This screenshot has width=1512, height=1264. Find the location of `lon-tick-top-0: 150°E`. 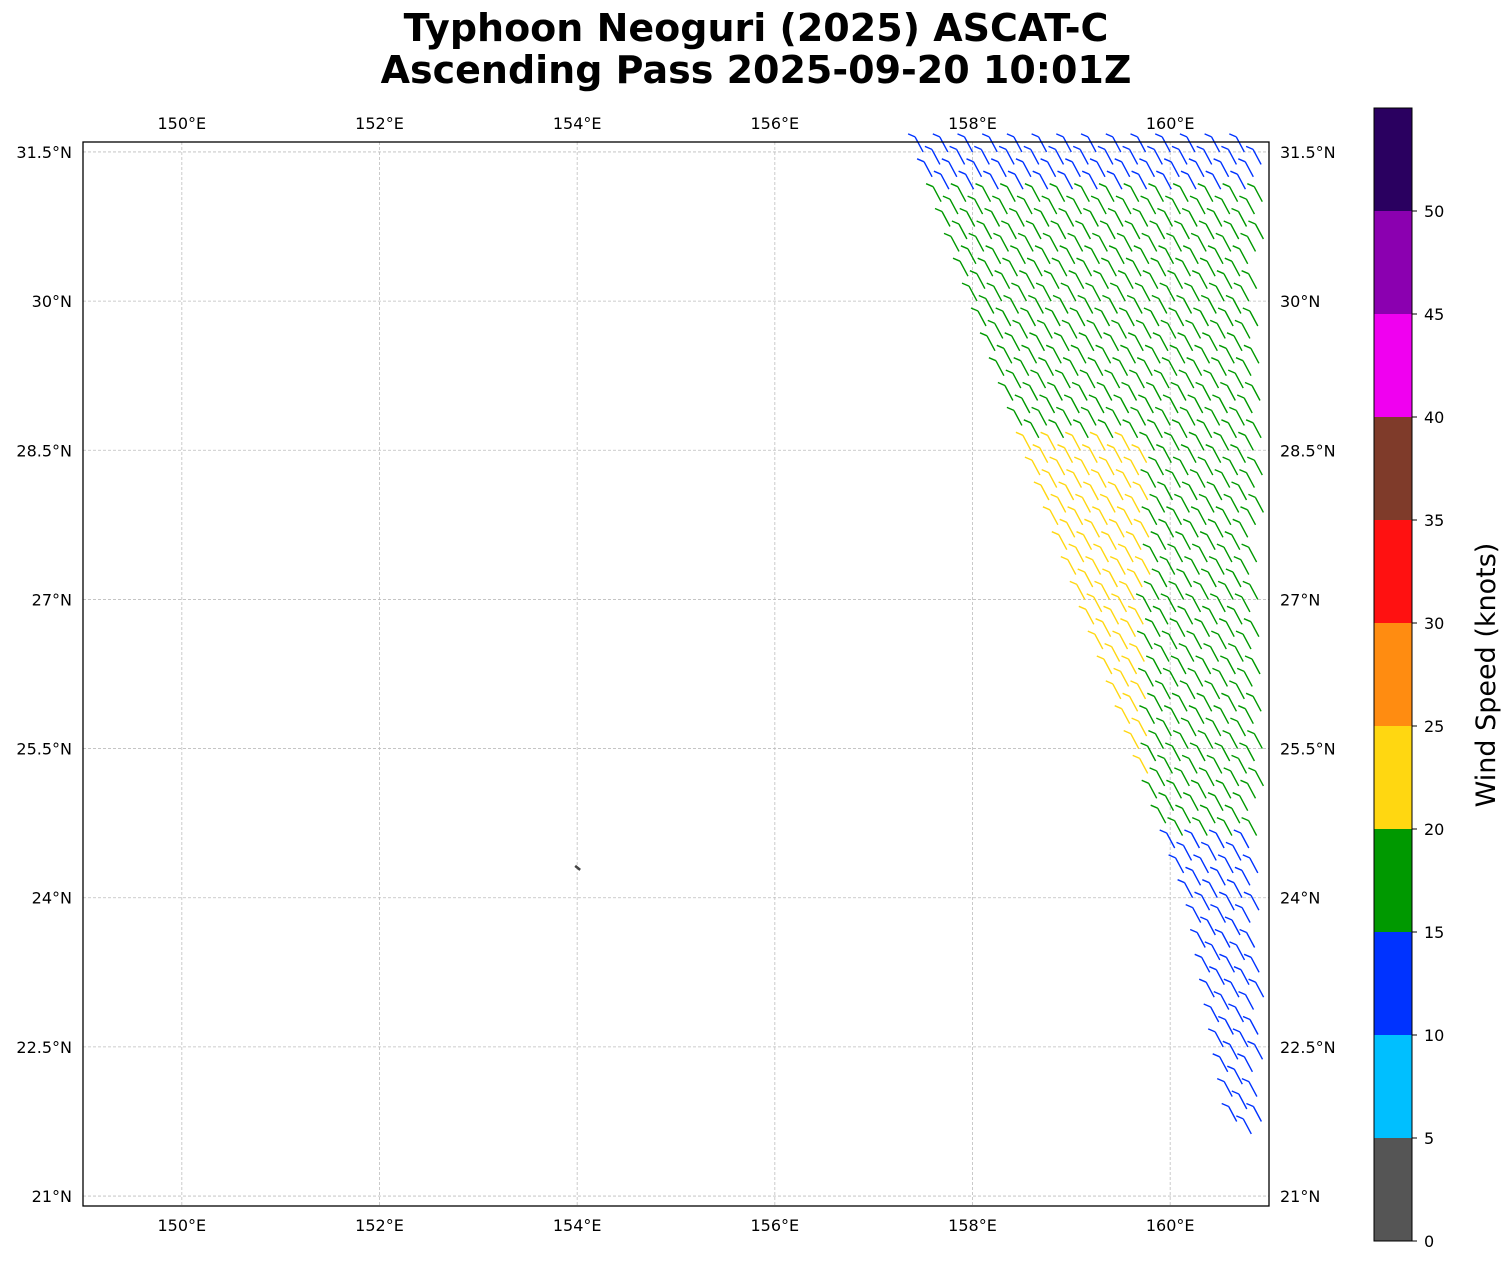

lon-tick-top-0: 150°E is located at coordinates (182, 123).